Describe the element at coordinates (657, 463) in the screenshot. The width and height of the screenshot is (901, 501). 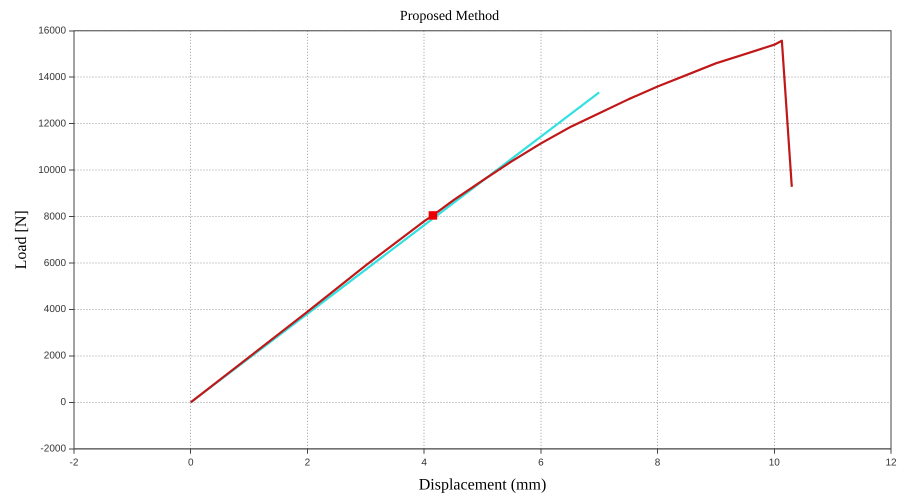
I see `x-tick-label: 8` at that location.